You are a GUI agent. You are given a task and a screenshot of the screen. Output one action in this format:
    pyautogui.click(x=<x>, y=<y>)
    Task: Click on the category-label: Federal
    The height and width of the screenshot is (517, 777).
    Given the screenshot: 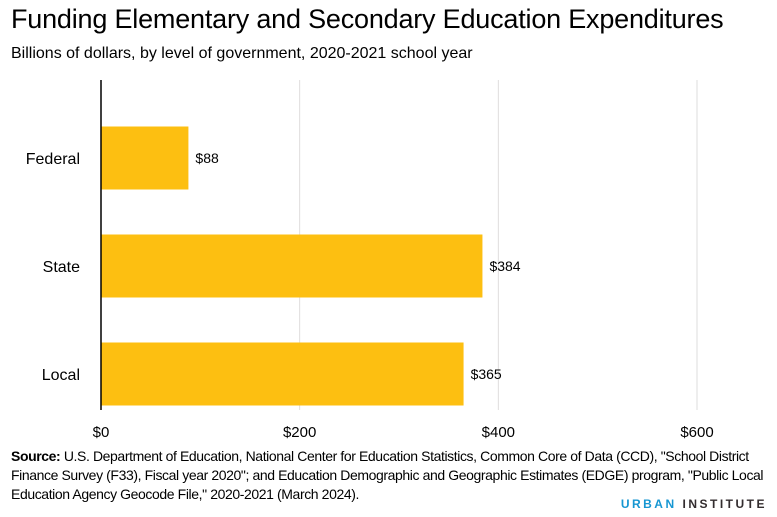 What is the action you would take?
    pyautogui.click(x=53, y=159)
    